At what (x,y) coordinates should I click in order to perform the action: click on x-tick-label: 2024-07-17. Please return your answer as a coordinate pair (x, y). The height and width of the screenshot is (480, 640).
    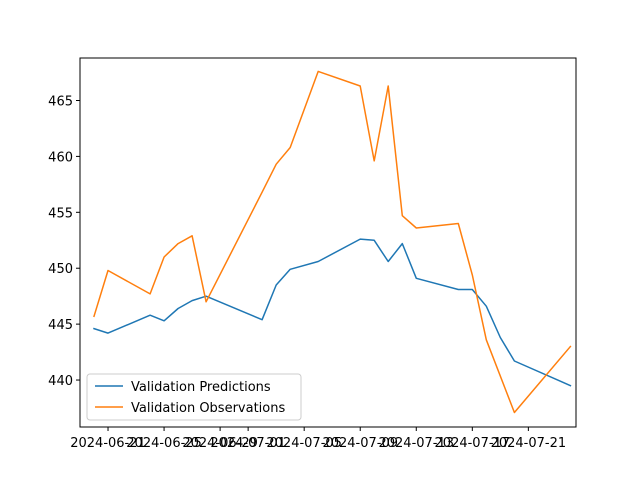
    Looking at the image, I should click on (473, 443).